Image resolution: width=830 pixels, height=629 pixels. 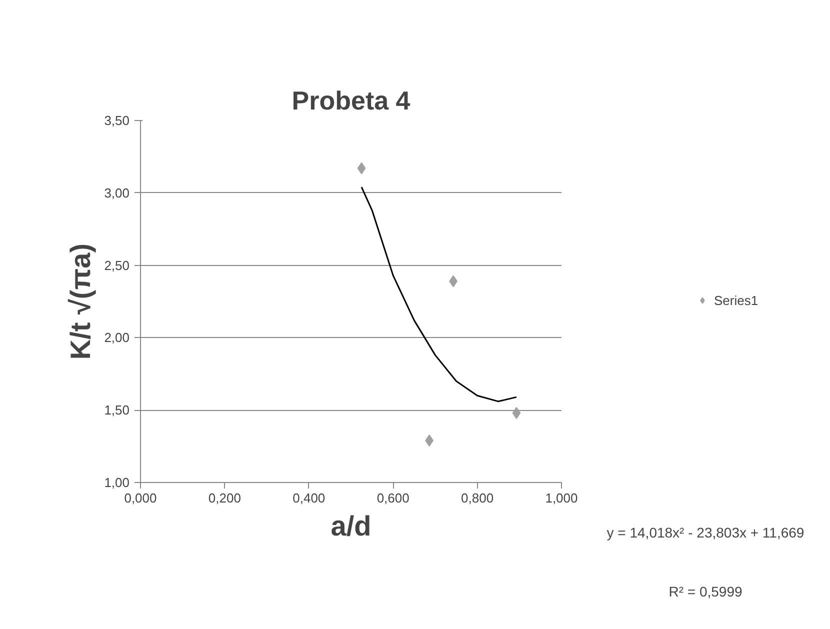 What do you see at coordinates (705, 532) in the screenshot?
I see `text: y = 14,018x² - 23,803x + 11,669` at bounding box center [705, 532].